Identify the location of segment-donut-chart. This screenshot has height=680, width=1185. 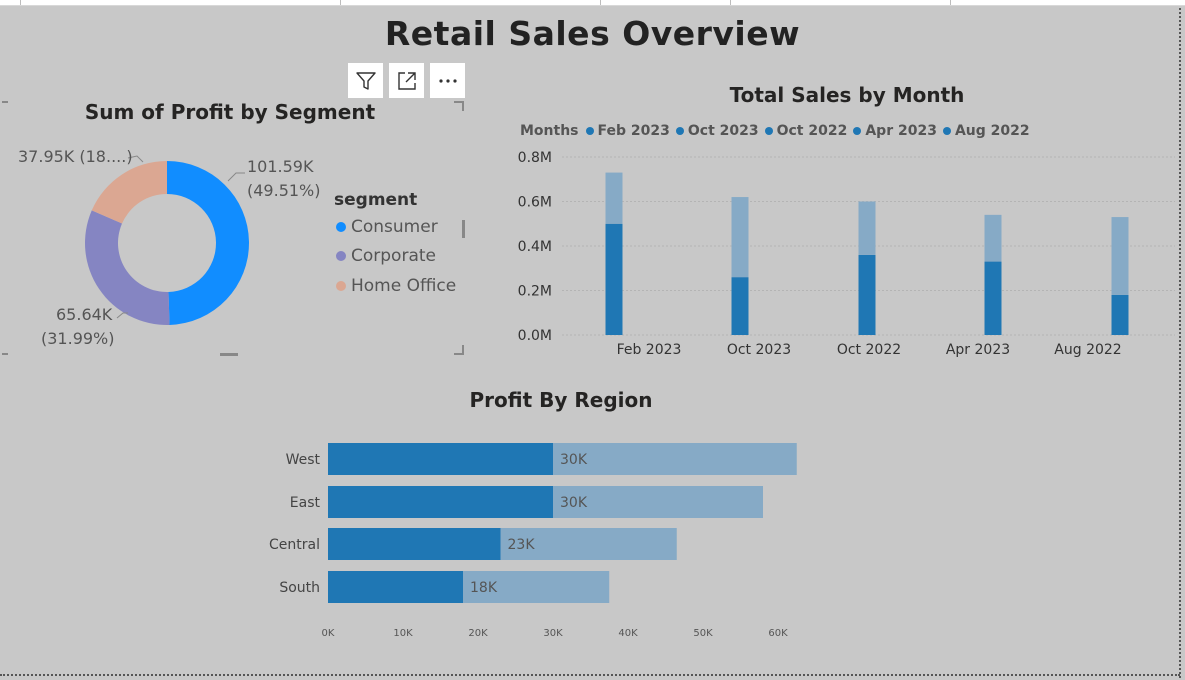
(167, 240).